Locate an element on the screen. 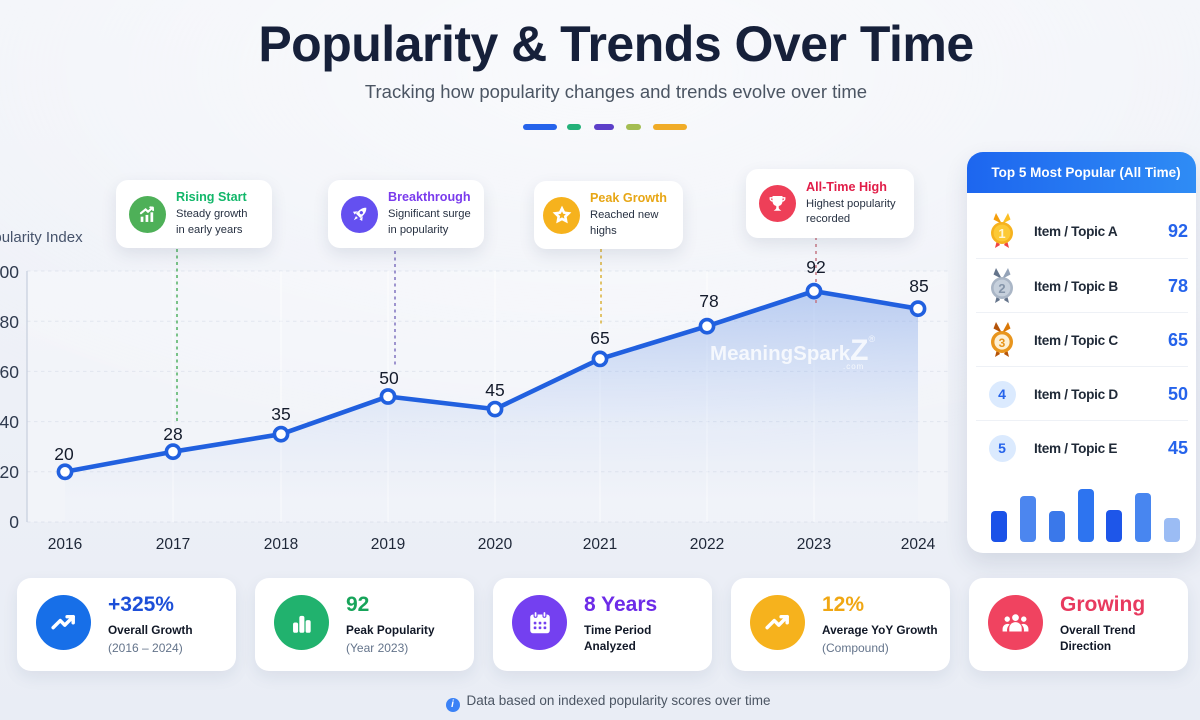 This screenshot has width=1200, height=720. svg-text: 2023 is located at coordinates (814, 544).